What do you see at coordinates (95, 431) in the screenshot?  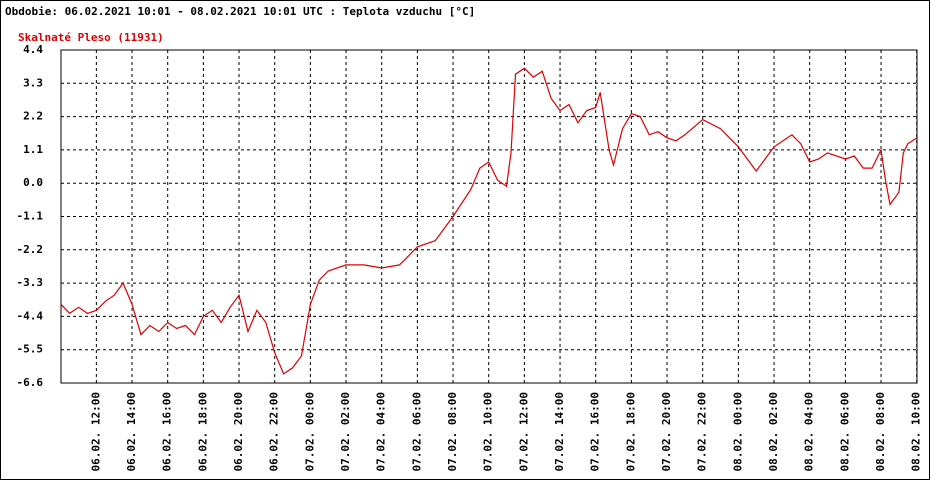 I see `x-tick-label: 06.02. 12:00` at bounding box center [95, 431].